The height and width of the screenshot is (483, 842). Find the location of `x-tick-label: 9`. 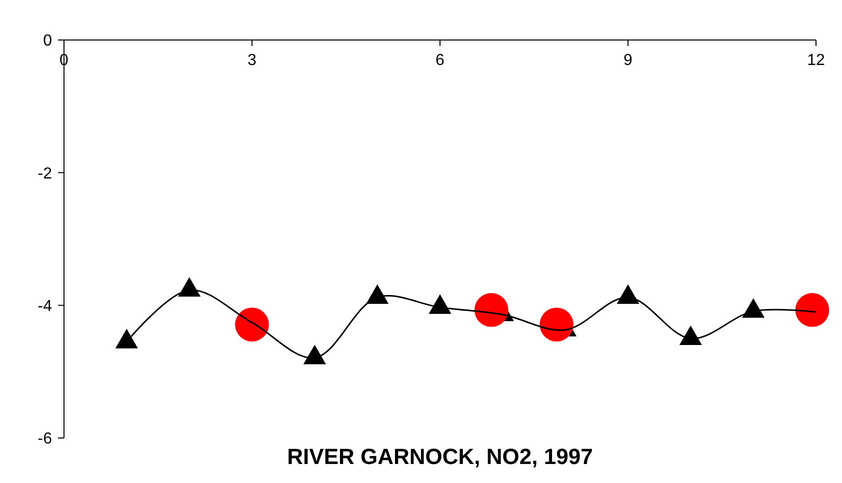

x-tick-label: 9 is located at coordinates (628, 60).